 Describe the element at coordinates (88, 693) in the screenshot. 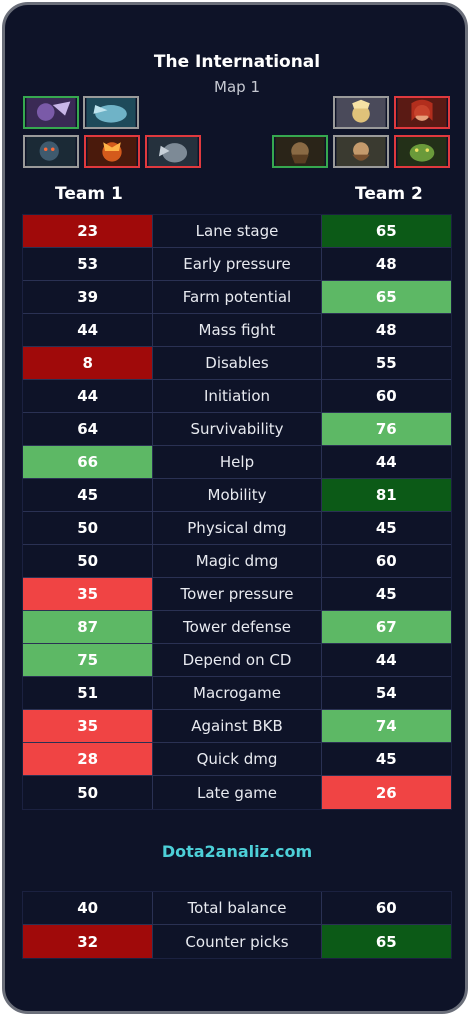

I see `team1-value: 51` at that location.